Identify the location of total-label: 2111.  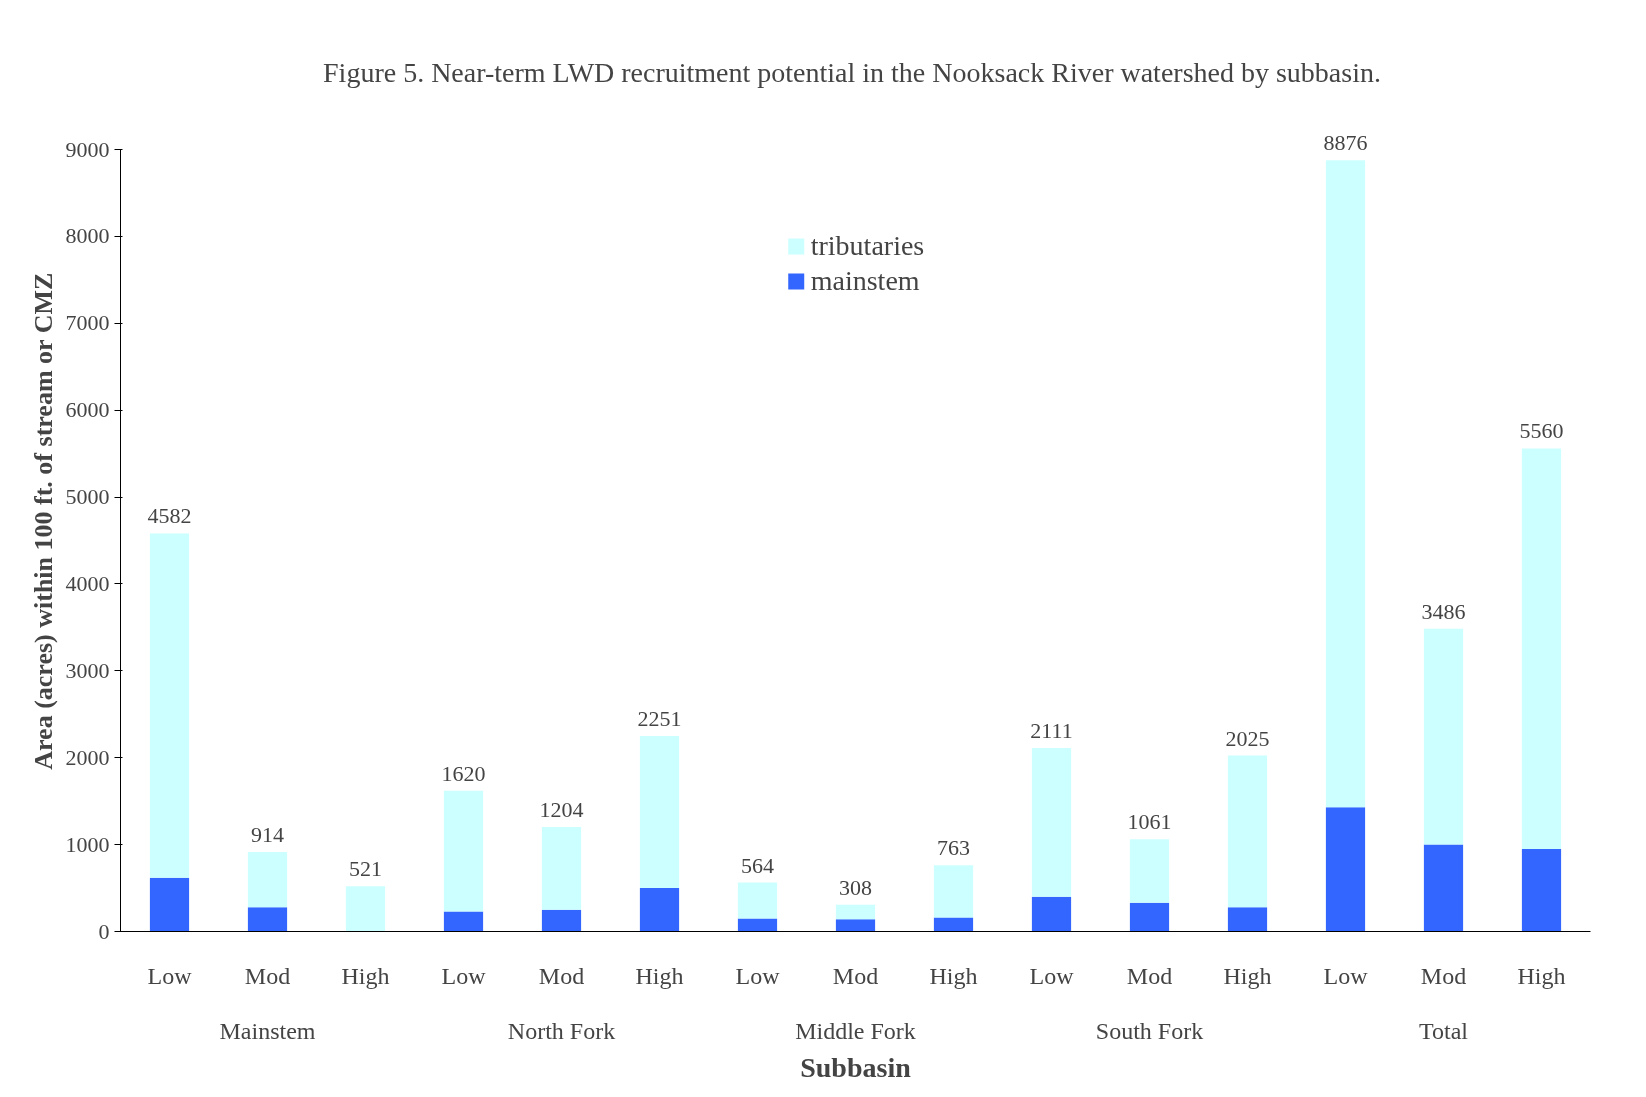
(1051, 731).